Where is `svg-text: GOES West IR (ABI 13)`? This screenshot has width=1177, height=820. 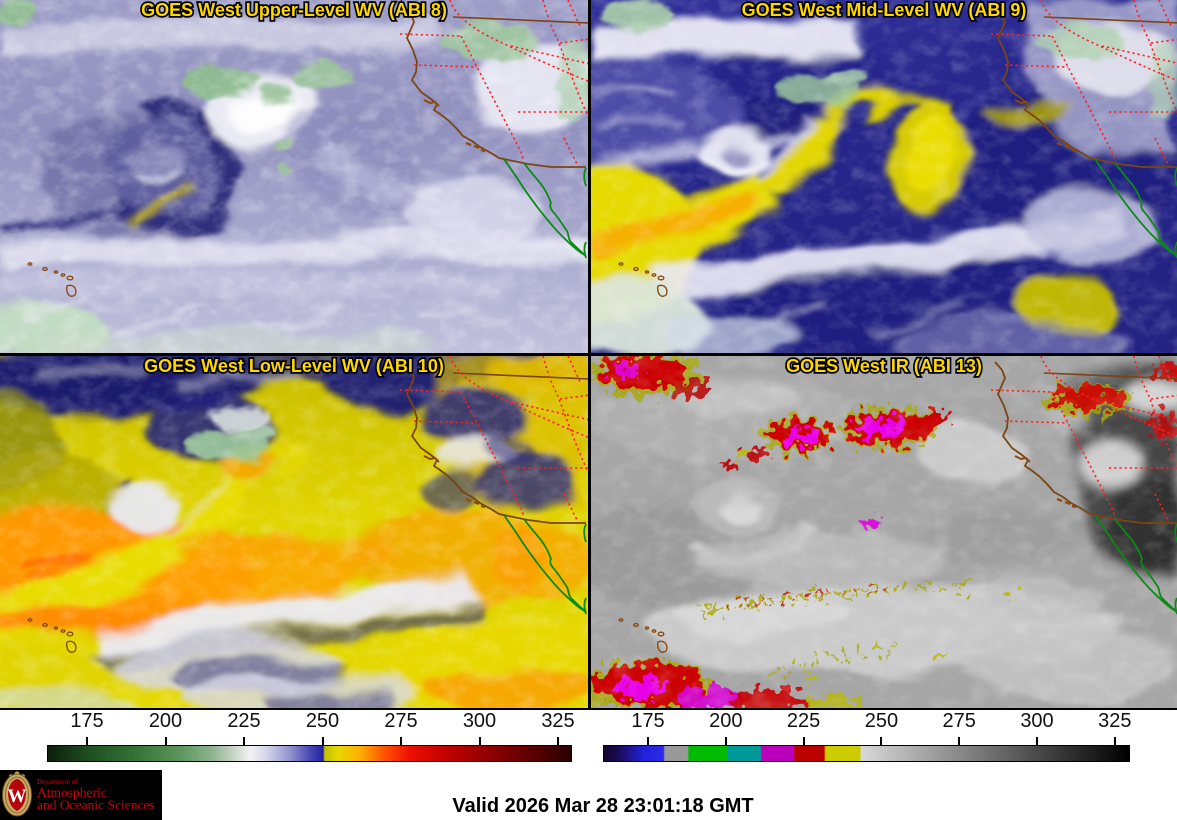 svg-text: GOES West IR (ABI 13) is located at coordinates (884, 366).